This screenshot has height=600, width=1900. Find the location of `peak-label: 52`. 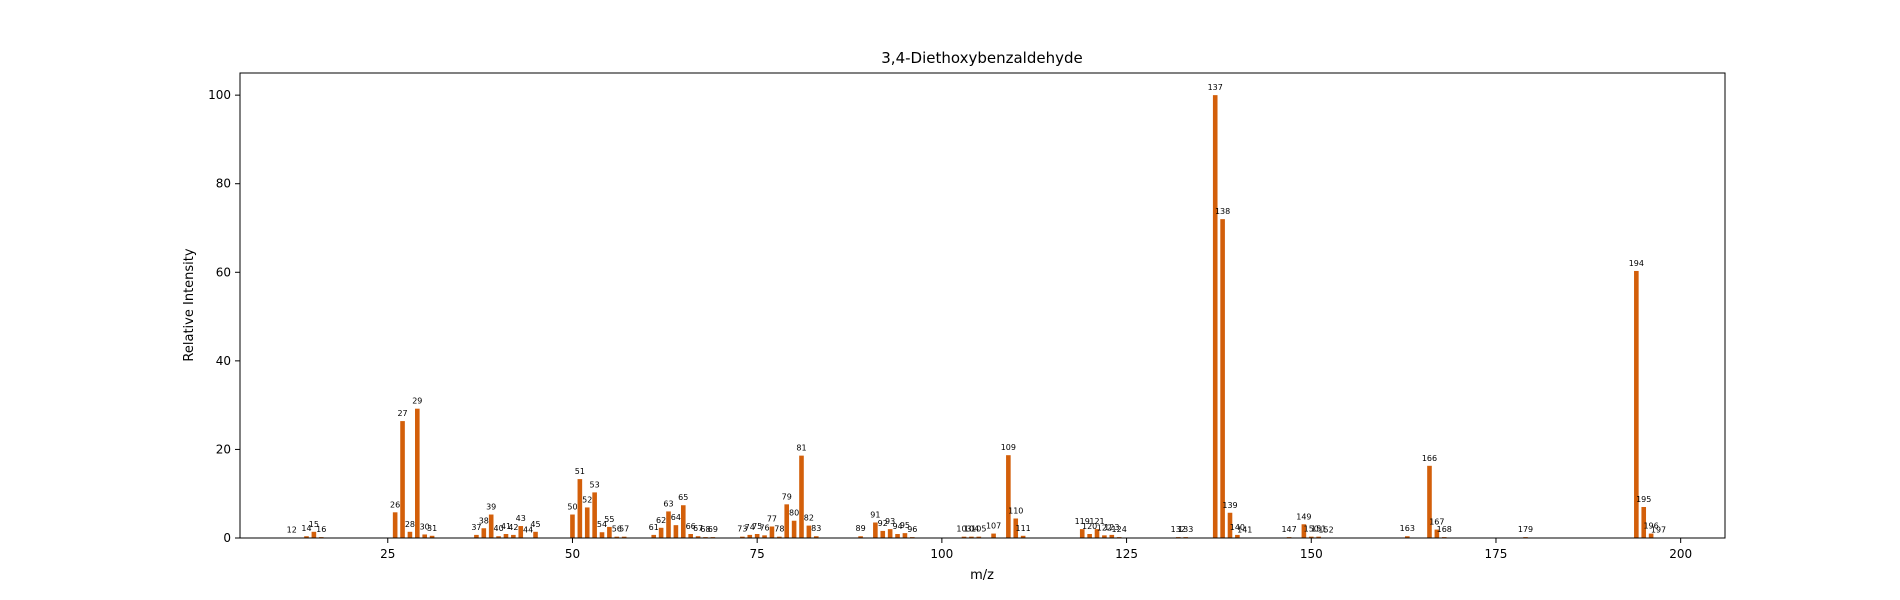

peak-label: 52 is located at coordinates (587, 499).